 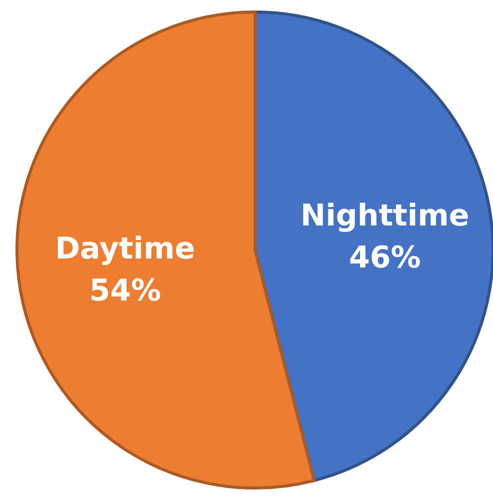 What do you see at coordinates (384, 258) in the screenshot?
I see `data-label: 46%` at bounding box center [384, 258].